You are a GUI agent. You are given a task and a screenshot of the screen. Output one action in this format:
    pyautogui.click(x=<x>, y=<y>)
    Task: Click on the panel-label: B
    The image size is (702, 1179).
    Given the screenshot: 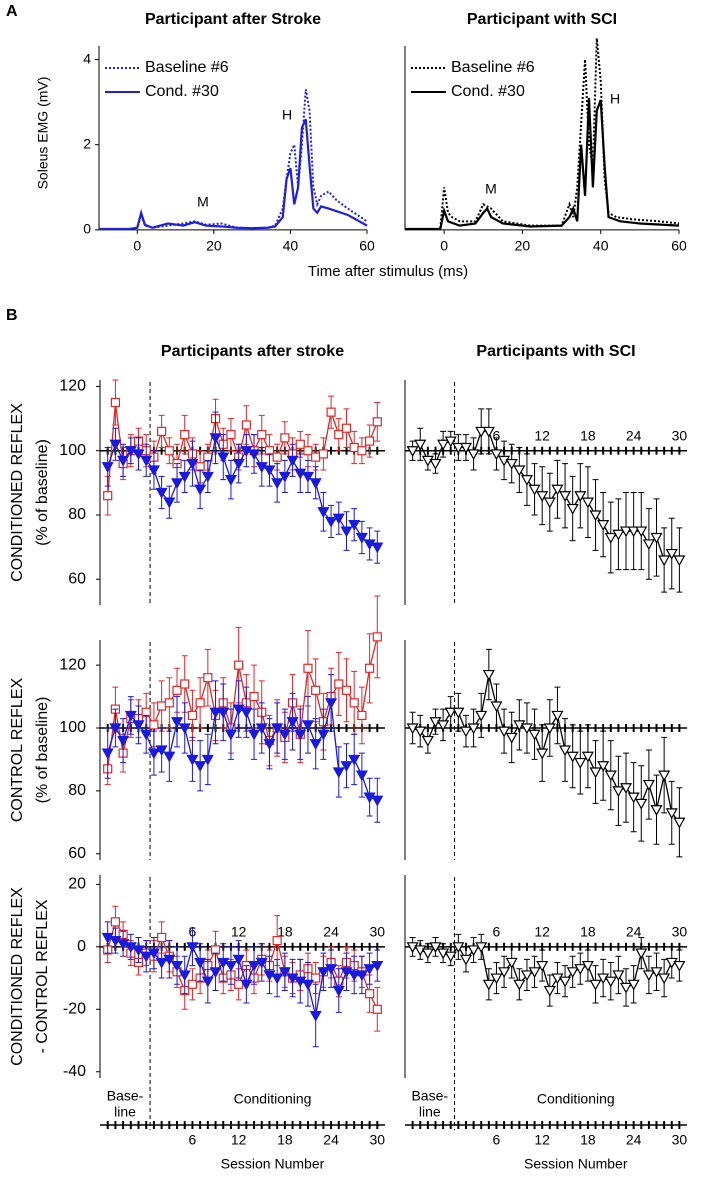 What is the action you would take?
    pyautogui.click(x=12, y=315)
    